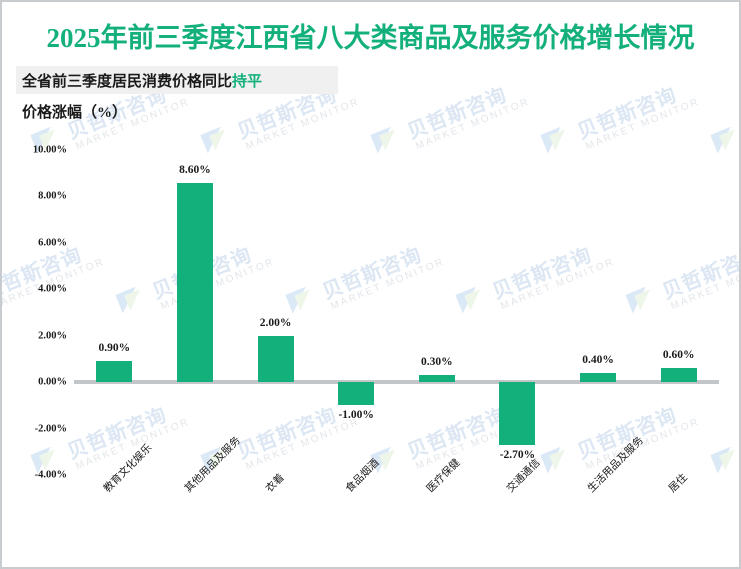 The image size is (741, 569). What do you see at coordinates (49, 150) in the screenshot?
I see `y-axis-tick-label: 10.00%` at bounding box center [49, 150].